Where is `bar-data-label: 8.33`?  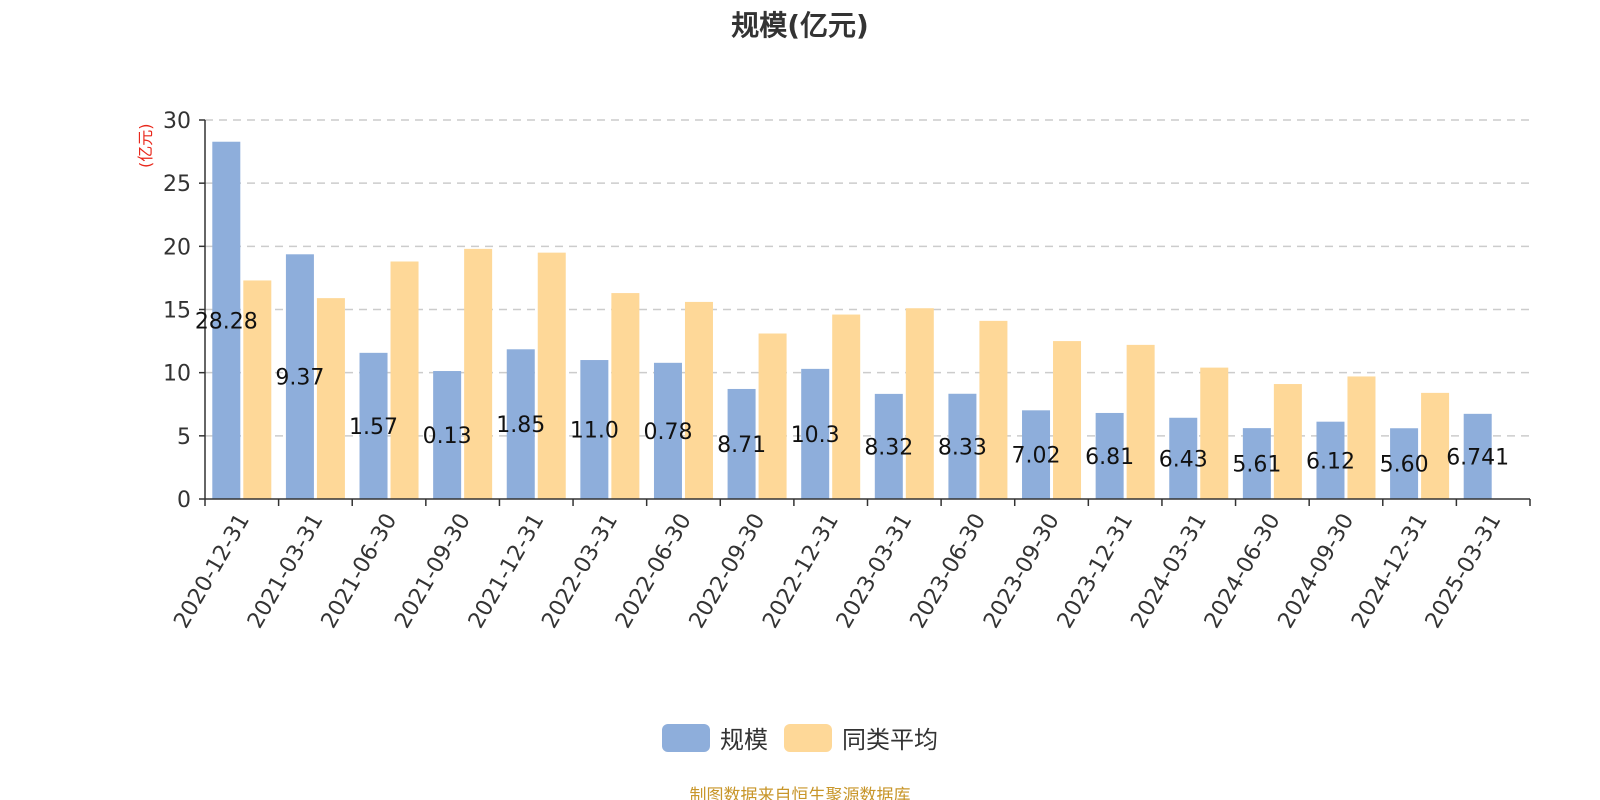
bar-data-label: 8.33 is located at coordinates (962, 447).